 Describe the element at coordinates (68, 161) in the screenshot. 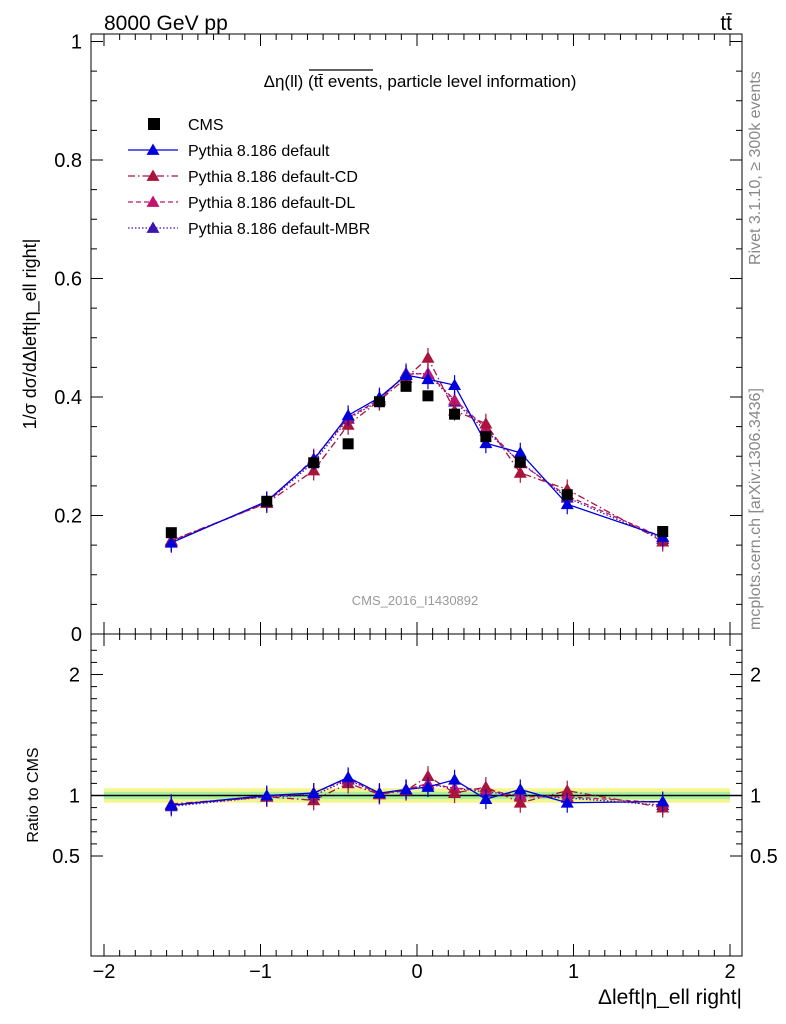

I see `main-y-tick-label: 0.8` at that location.